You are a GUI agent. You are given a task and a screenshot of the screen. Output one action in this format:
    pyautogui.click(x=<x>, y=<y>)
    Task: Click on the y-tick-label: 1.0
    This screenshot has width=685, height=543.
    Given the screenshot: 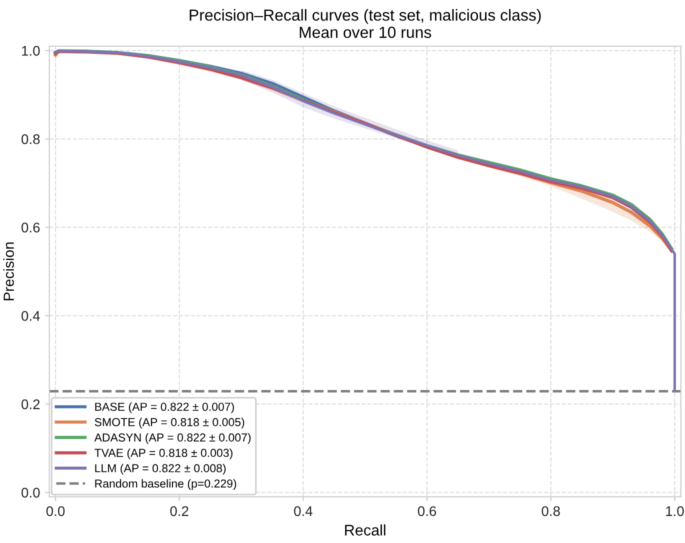 What is the action you would take?
    pyautogui.click(x=31, y=51)
    